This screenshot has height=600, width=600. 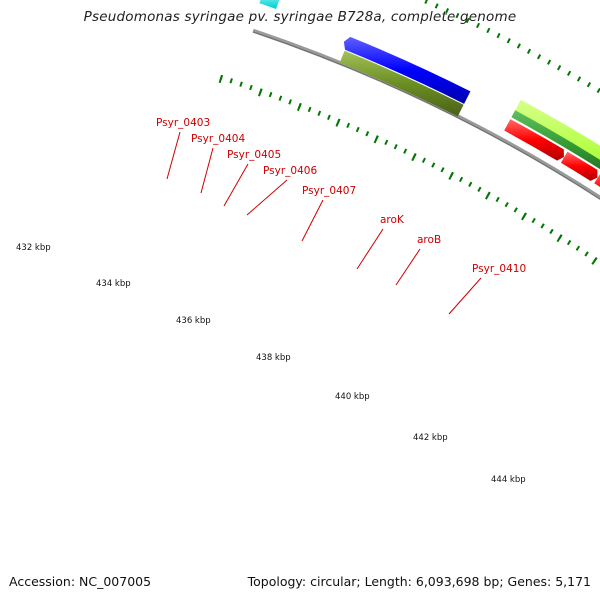 I want to click on gene-label: Psyr_0405, so click(x=254, y=155).